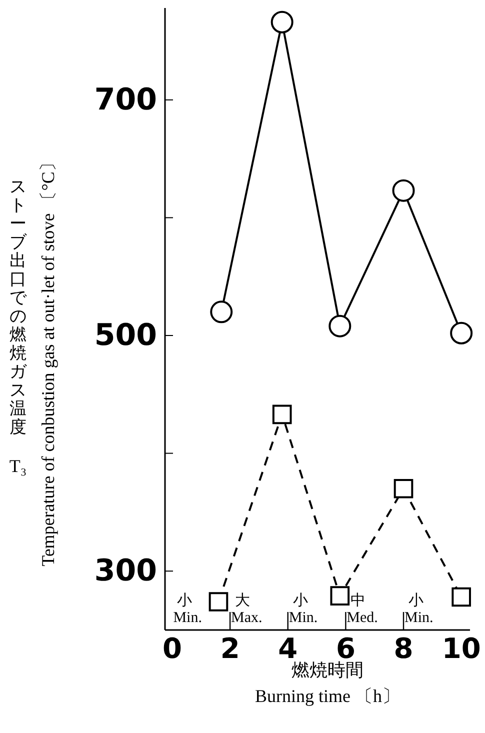 The image size is (485, 733). I want to click on annotation: 大 Max., so click(246, 609).